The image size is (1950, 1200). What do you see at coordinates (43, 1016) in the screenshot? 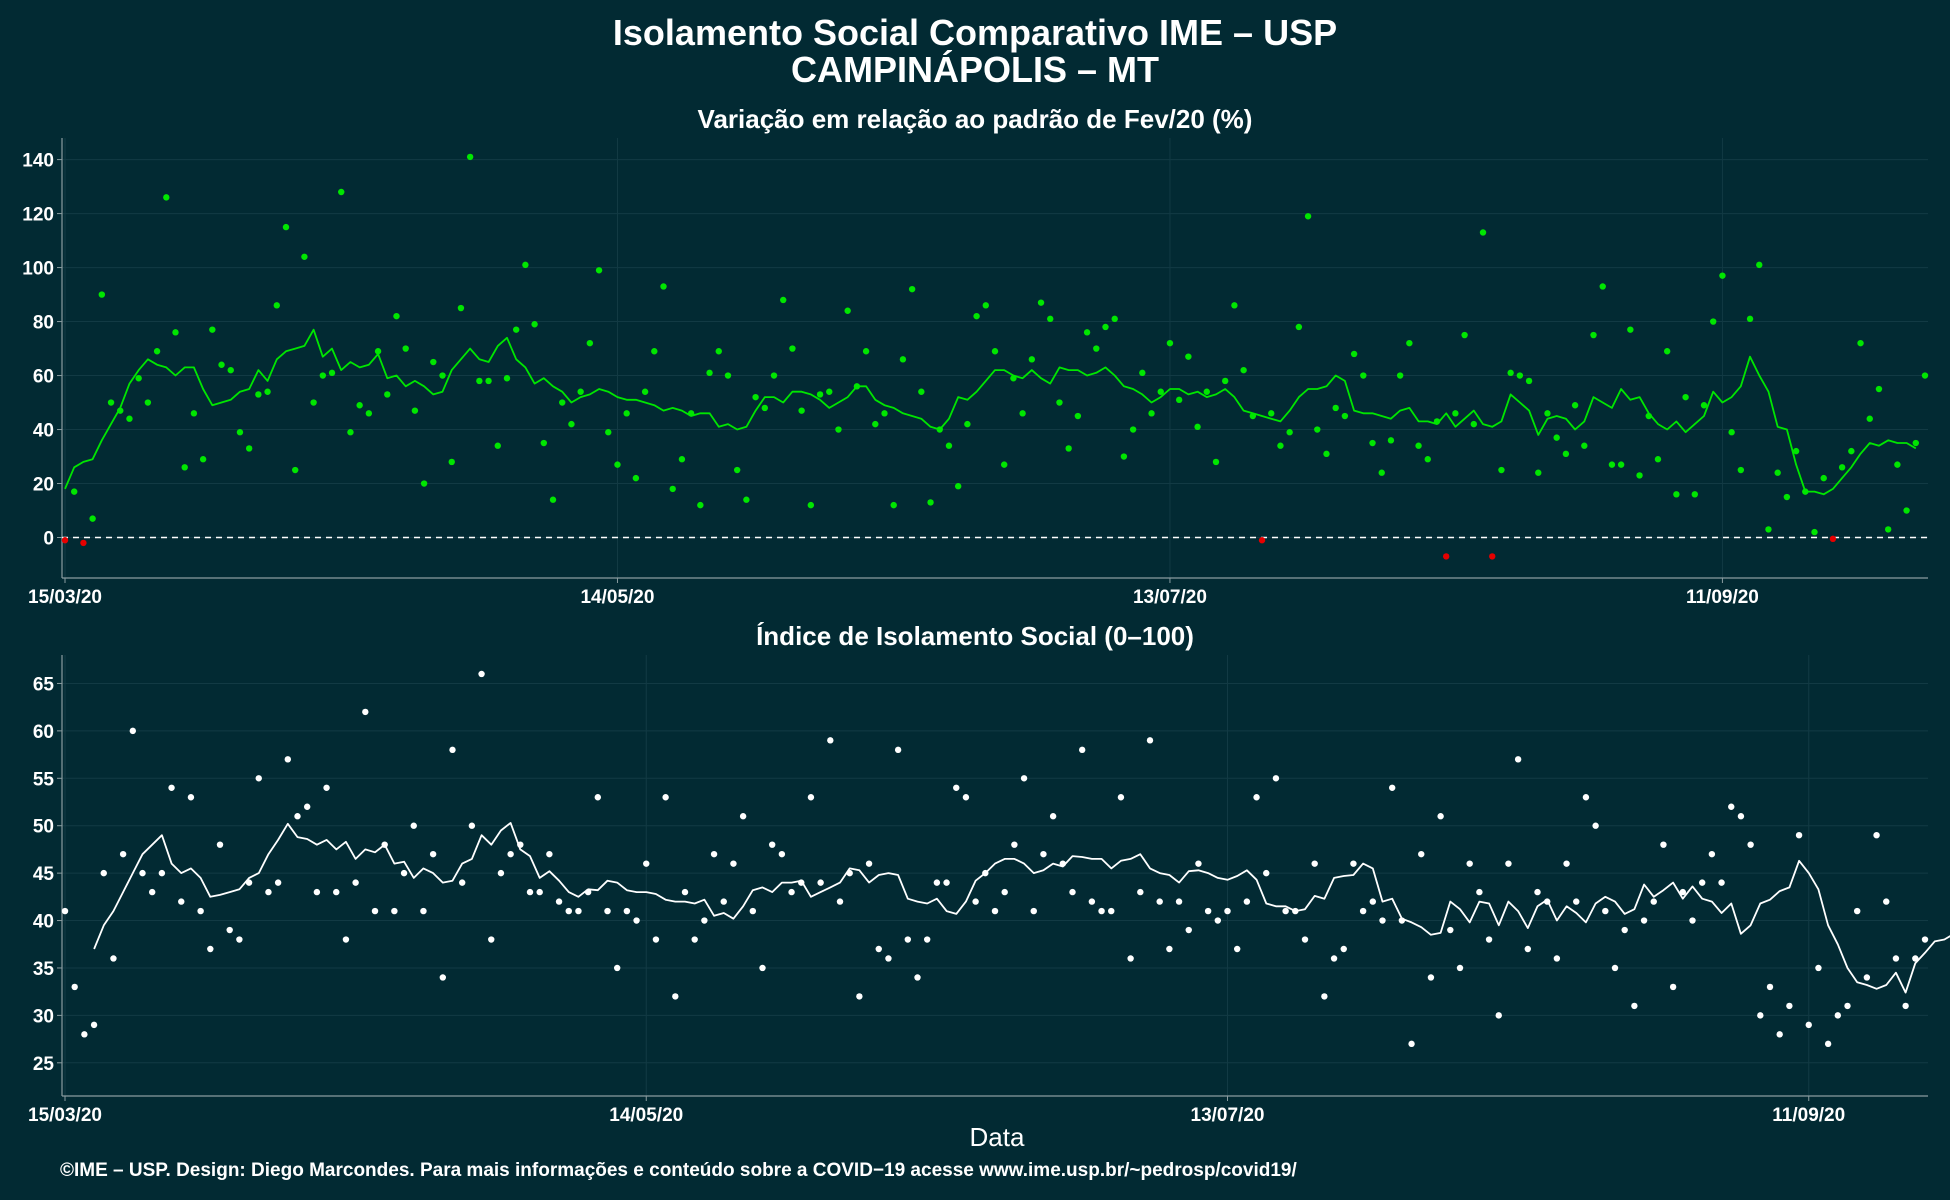
I see `y-tick-label: 30` at bounding box center [43, 1016].